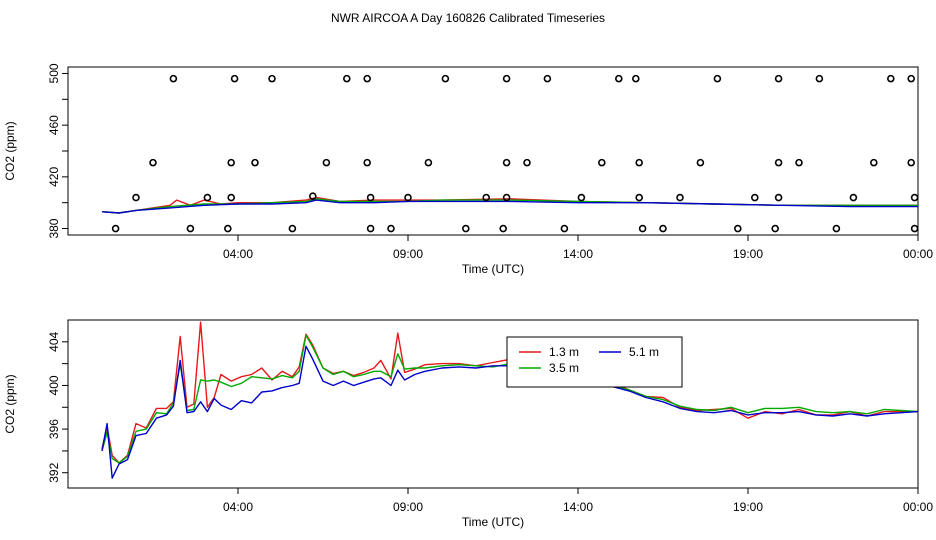  I want to click on legend-label: 3.5 m, so click(564, 368).